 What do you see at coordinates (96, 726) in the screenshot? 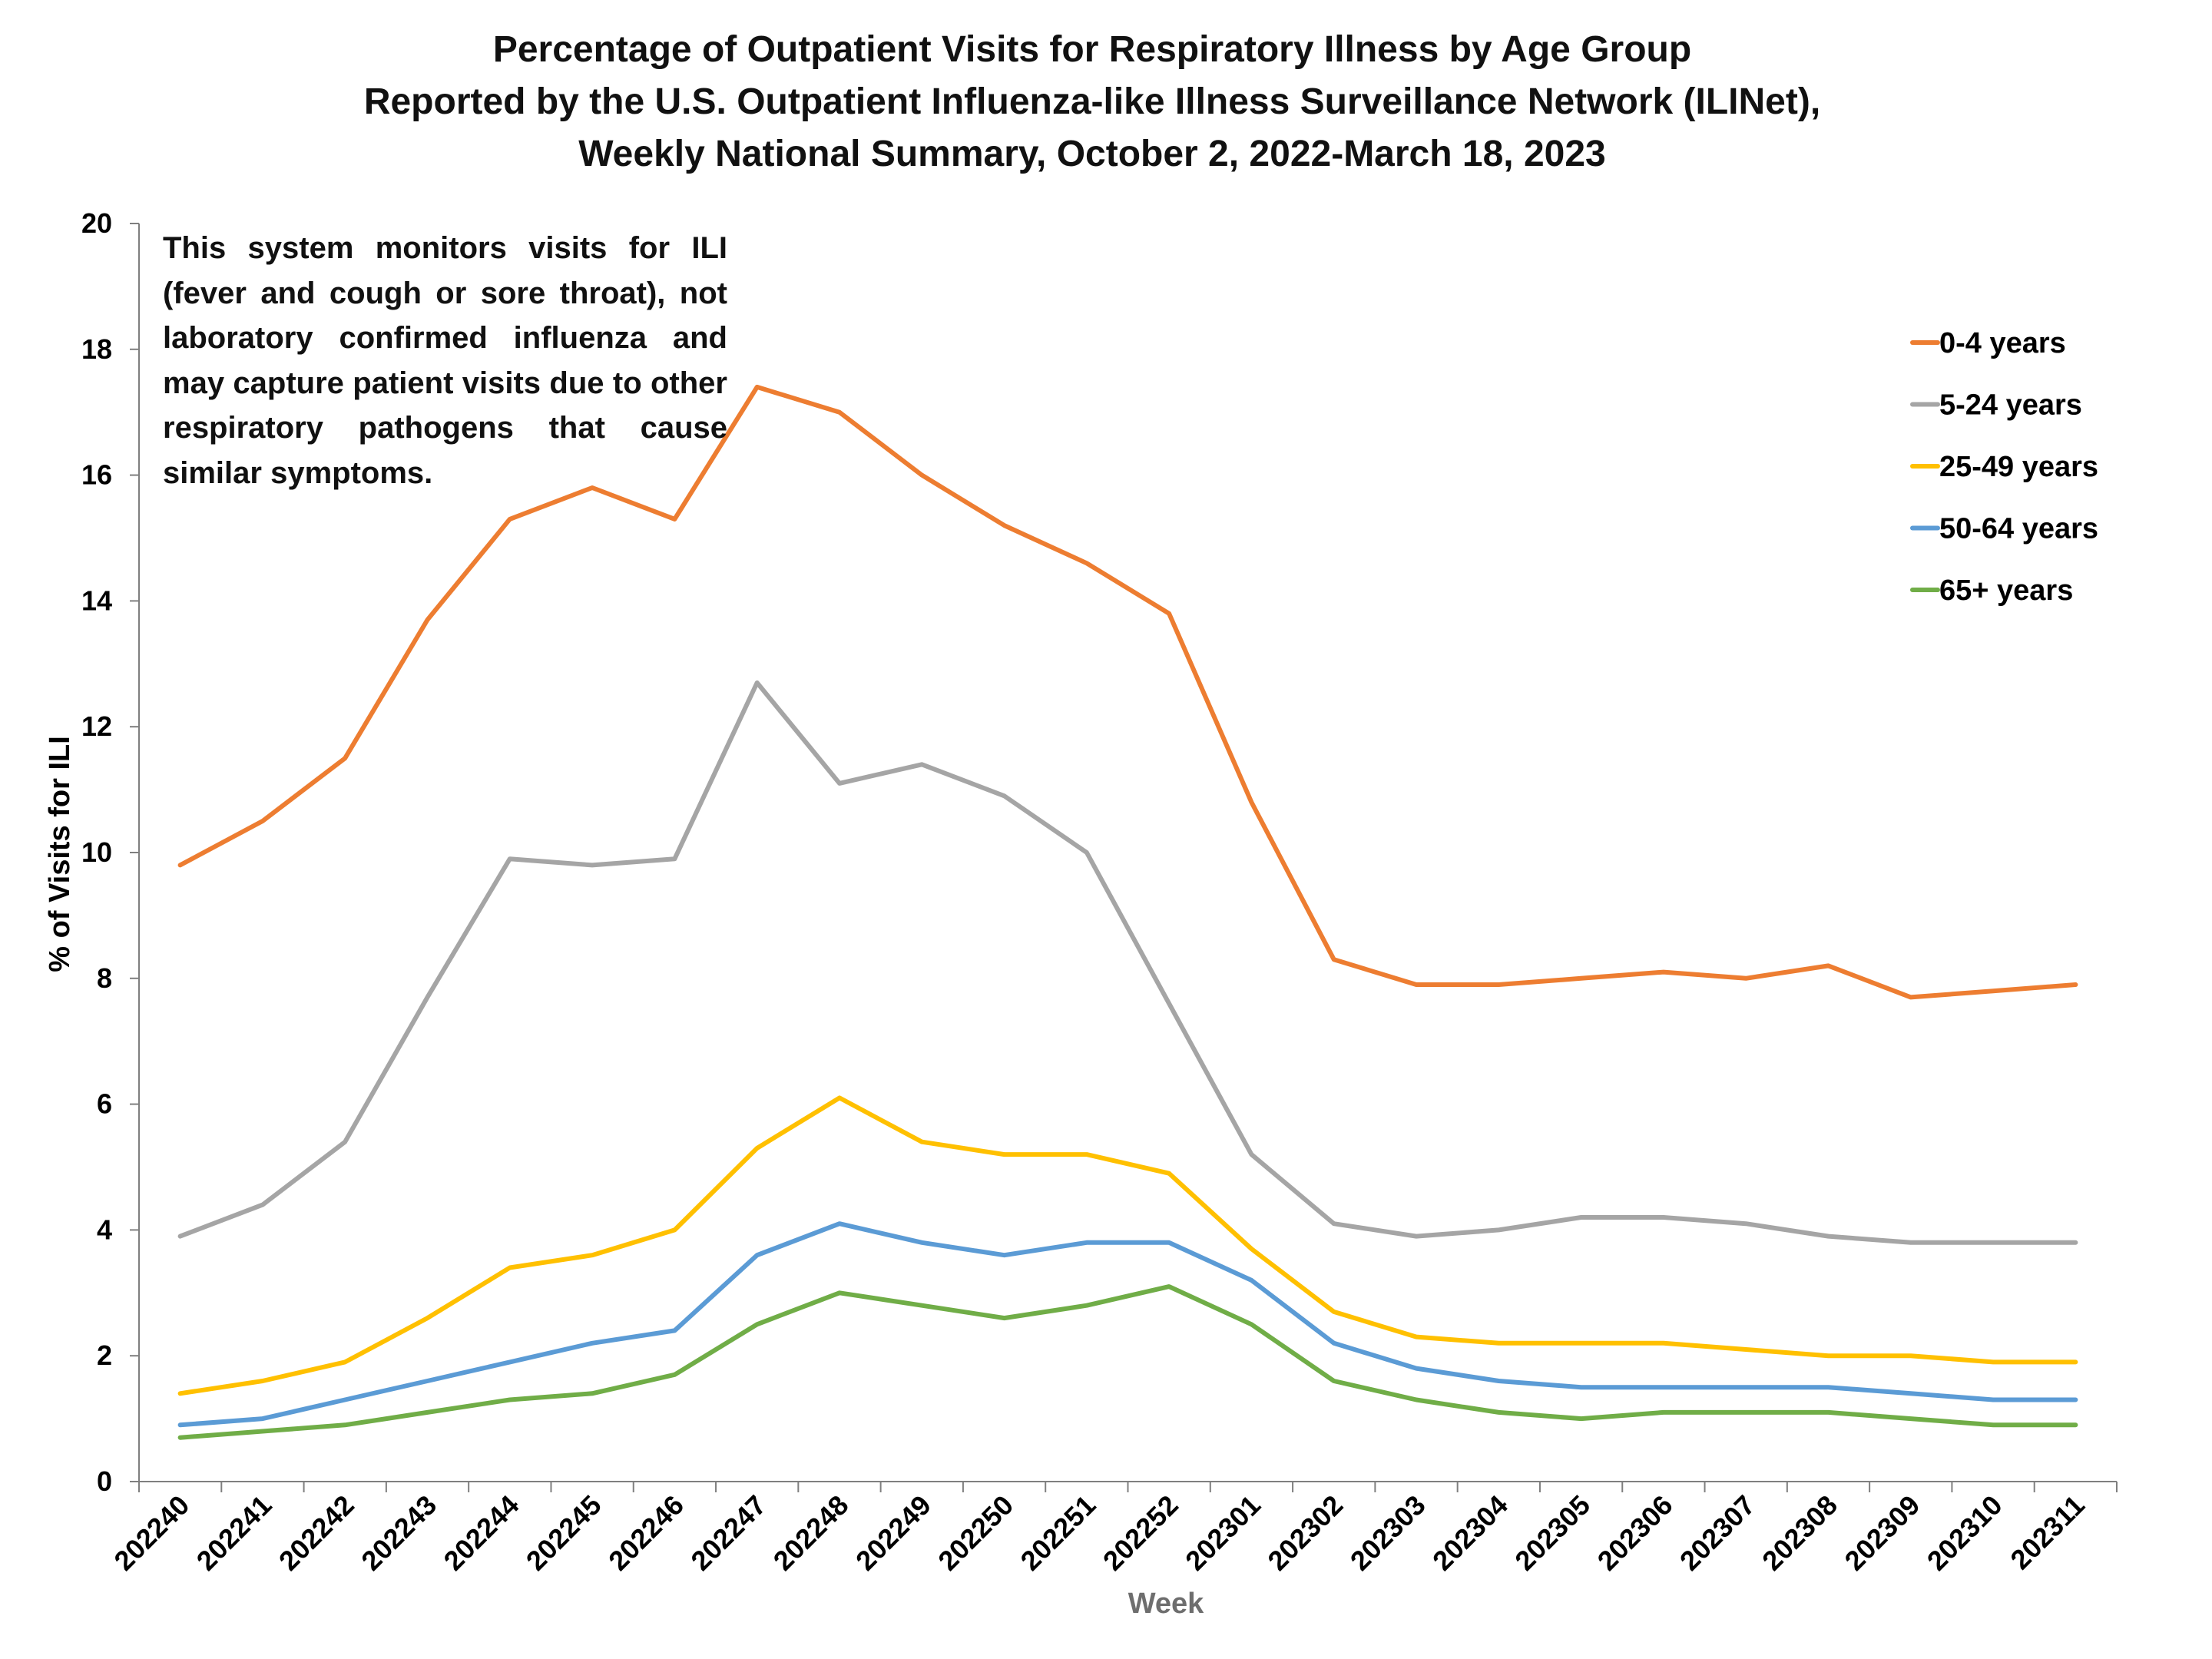
I see `y-tick-label: 12` at bounding box center [96, 726].